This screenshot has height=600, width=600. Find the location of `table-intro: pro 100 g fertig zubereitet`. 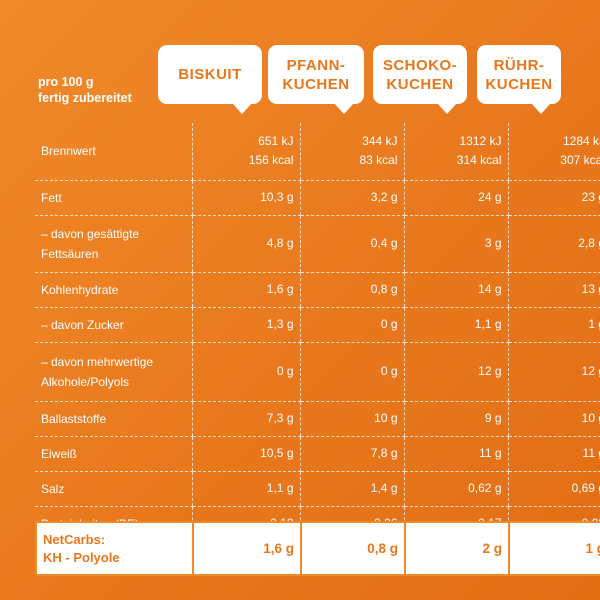

table-intro: pro 100 g fertig zubereitet is located at coordinates (85, 90).